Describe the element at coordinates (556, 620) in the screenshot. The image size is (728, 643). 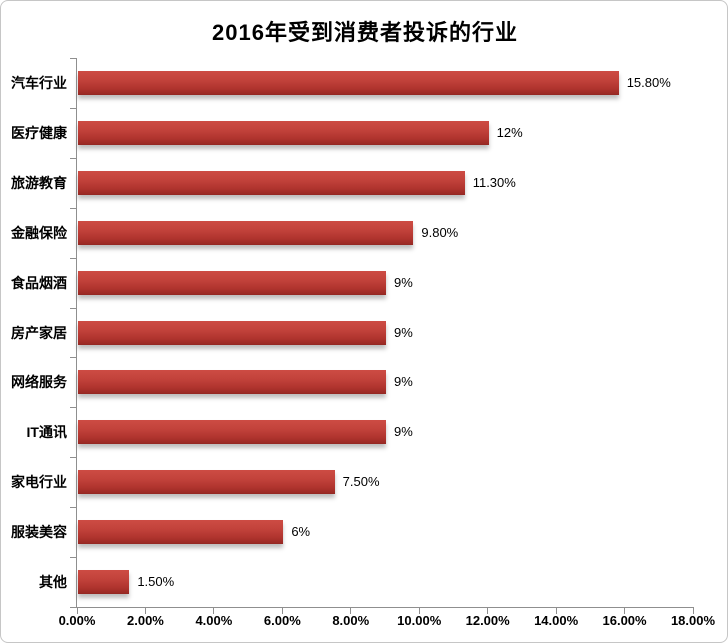
I see `value-axis-tick-label: 14.00%` at that location.